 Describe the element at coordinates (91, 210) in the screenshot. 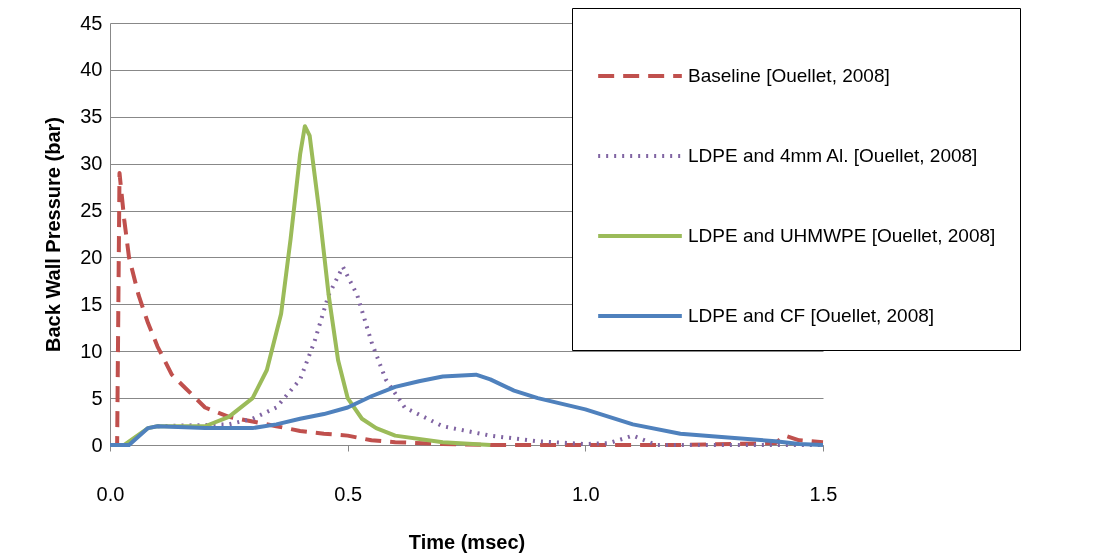

I see `y-tick-label: 25` at that location.